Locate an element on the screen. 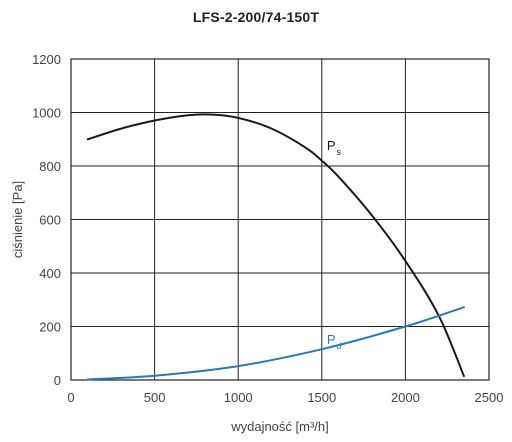  y-tick-label: 400 is located at coordinates (50, 273).